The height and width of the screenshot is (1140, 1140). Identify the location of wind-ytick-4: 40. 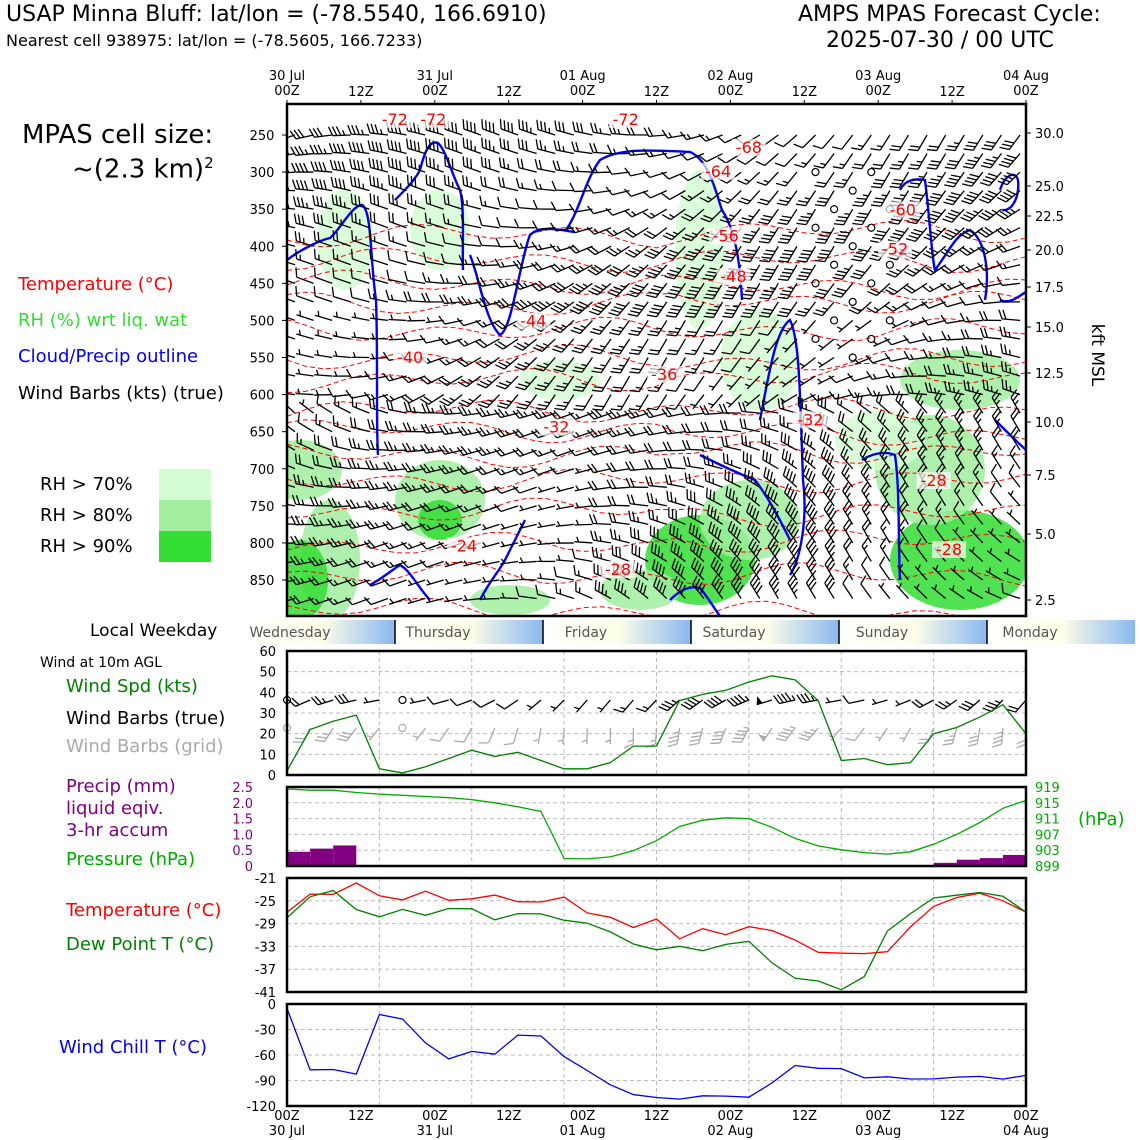
(267, 693).